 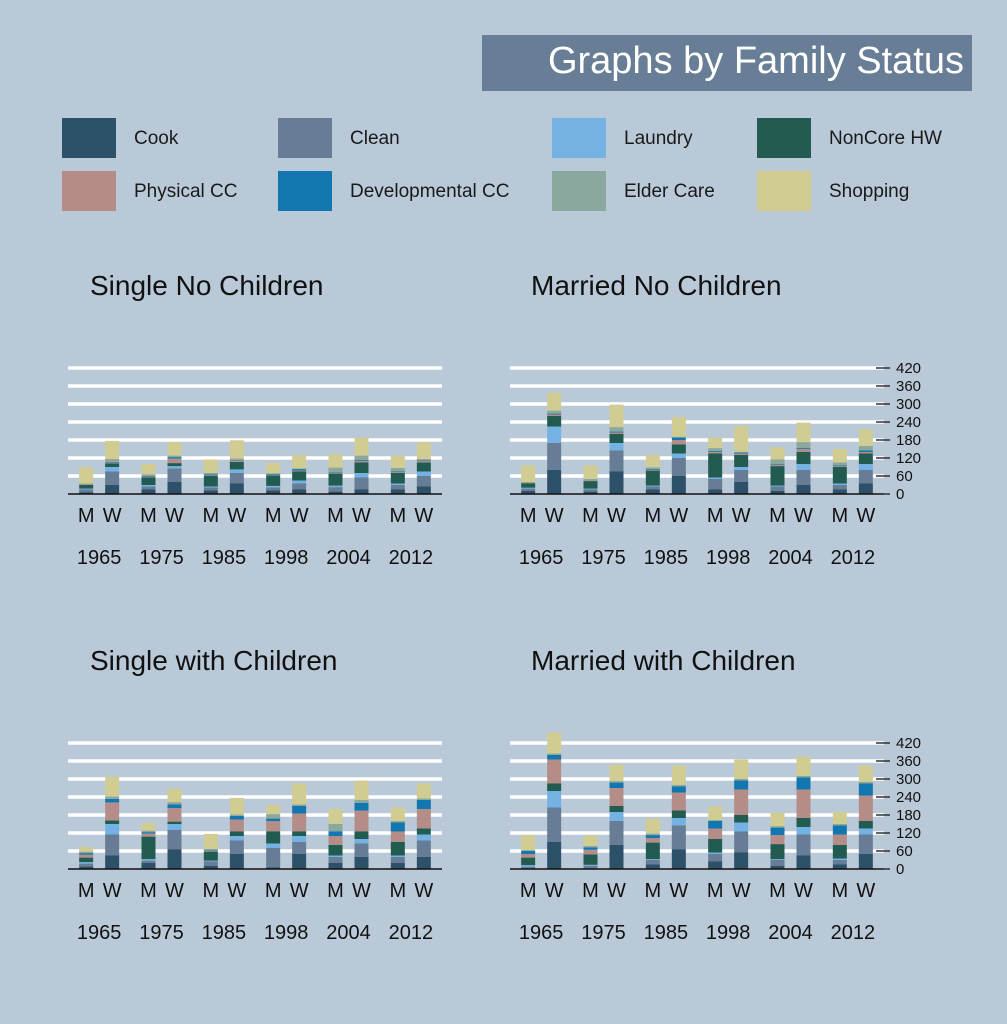 I want to click on bar-segment-1965-M-elder-care, so click(x=528, y=850).